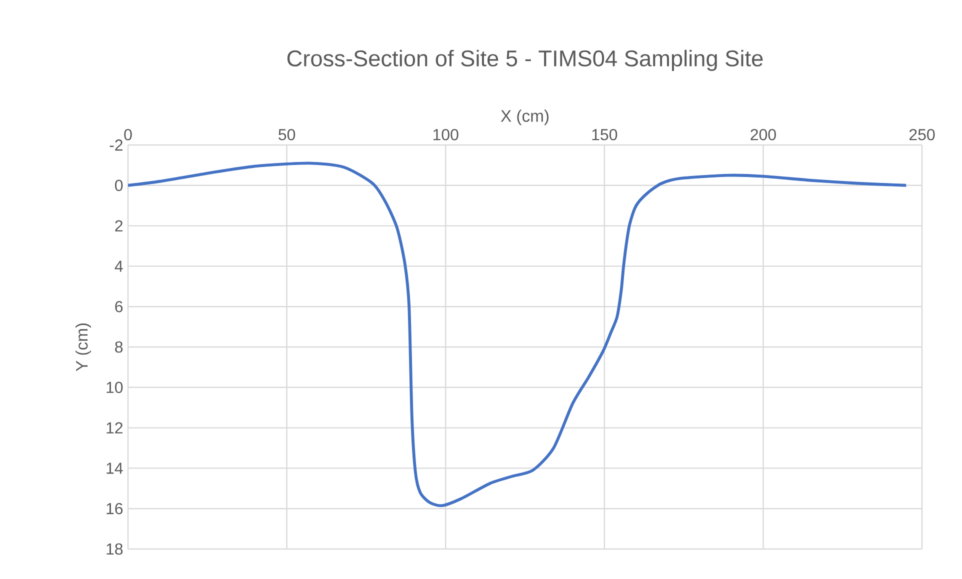 This screenshot has width=962, height=579. Describe the element at coordinates (118, 266) in the screenshot. I see `y-tick-label: 4` at that location.